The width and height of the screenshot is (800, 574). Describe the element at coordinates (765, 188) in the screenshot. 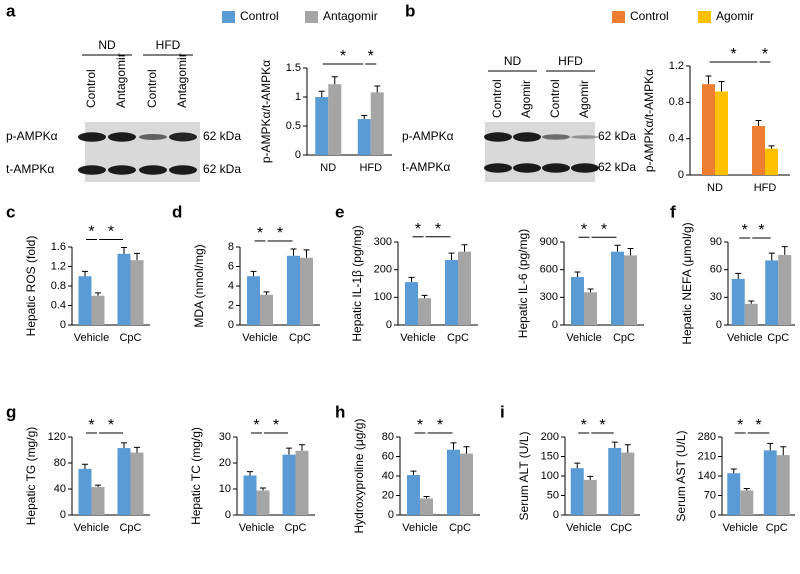

I see `x-tick-label: HFD` at that location.